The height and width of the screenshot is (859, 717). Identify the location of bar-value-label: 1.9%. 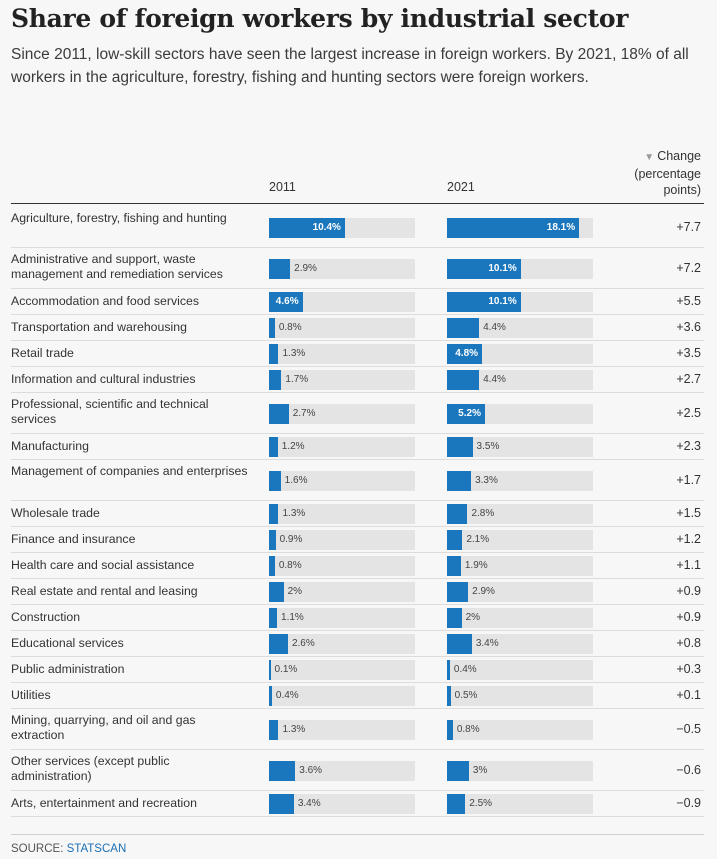
(476, 565).